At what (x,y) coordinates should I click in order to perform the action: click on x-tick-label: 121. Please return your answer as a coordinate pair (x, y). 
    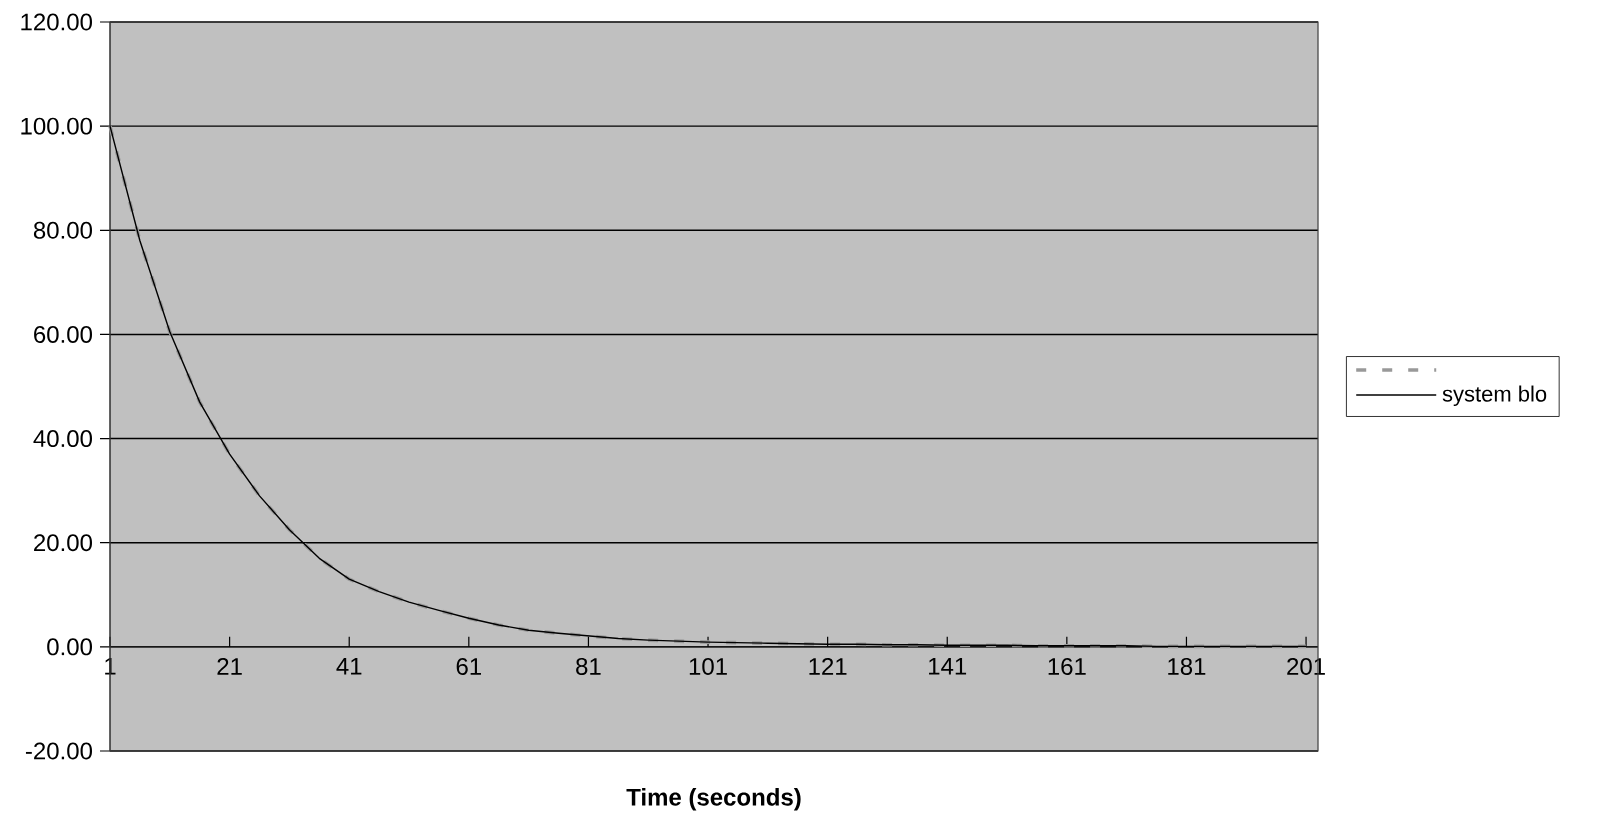
    Looking at the image, I should click on (828, 666).